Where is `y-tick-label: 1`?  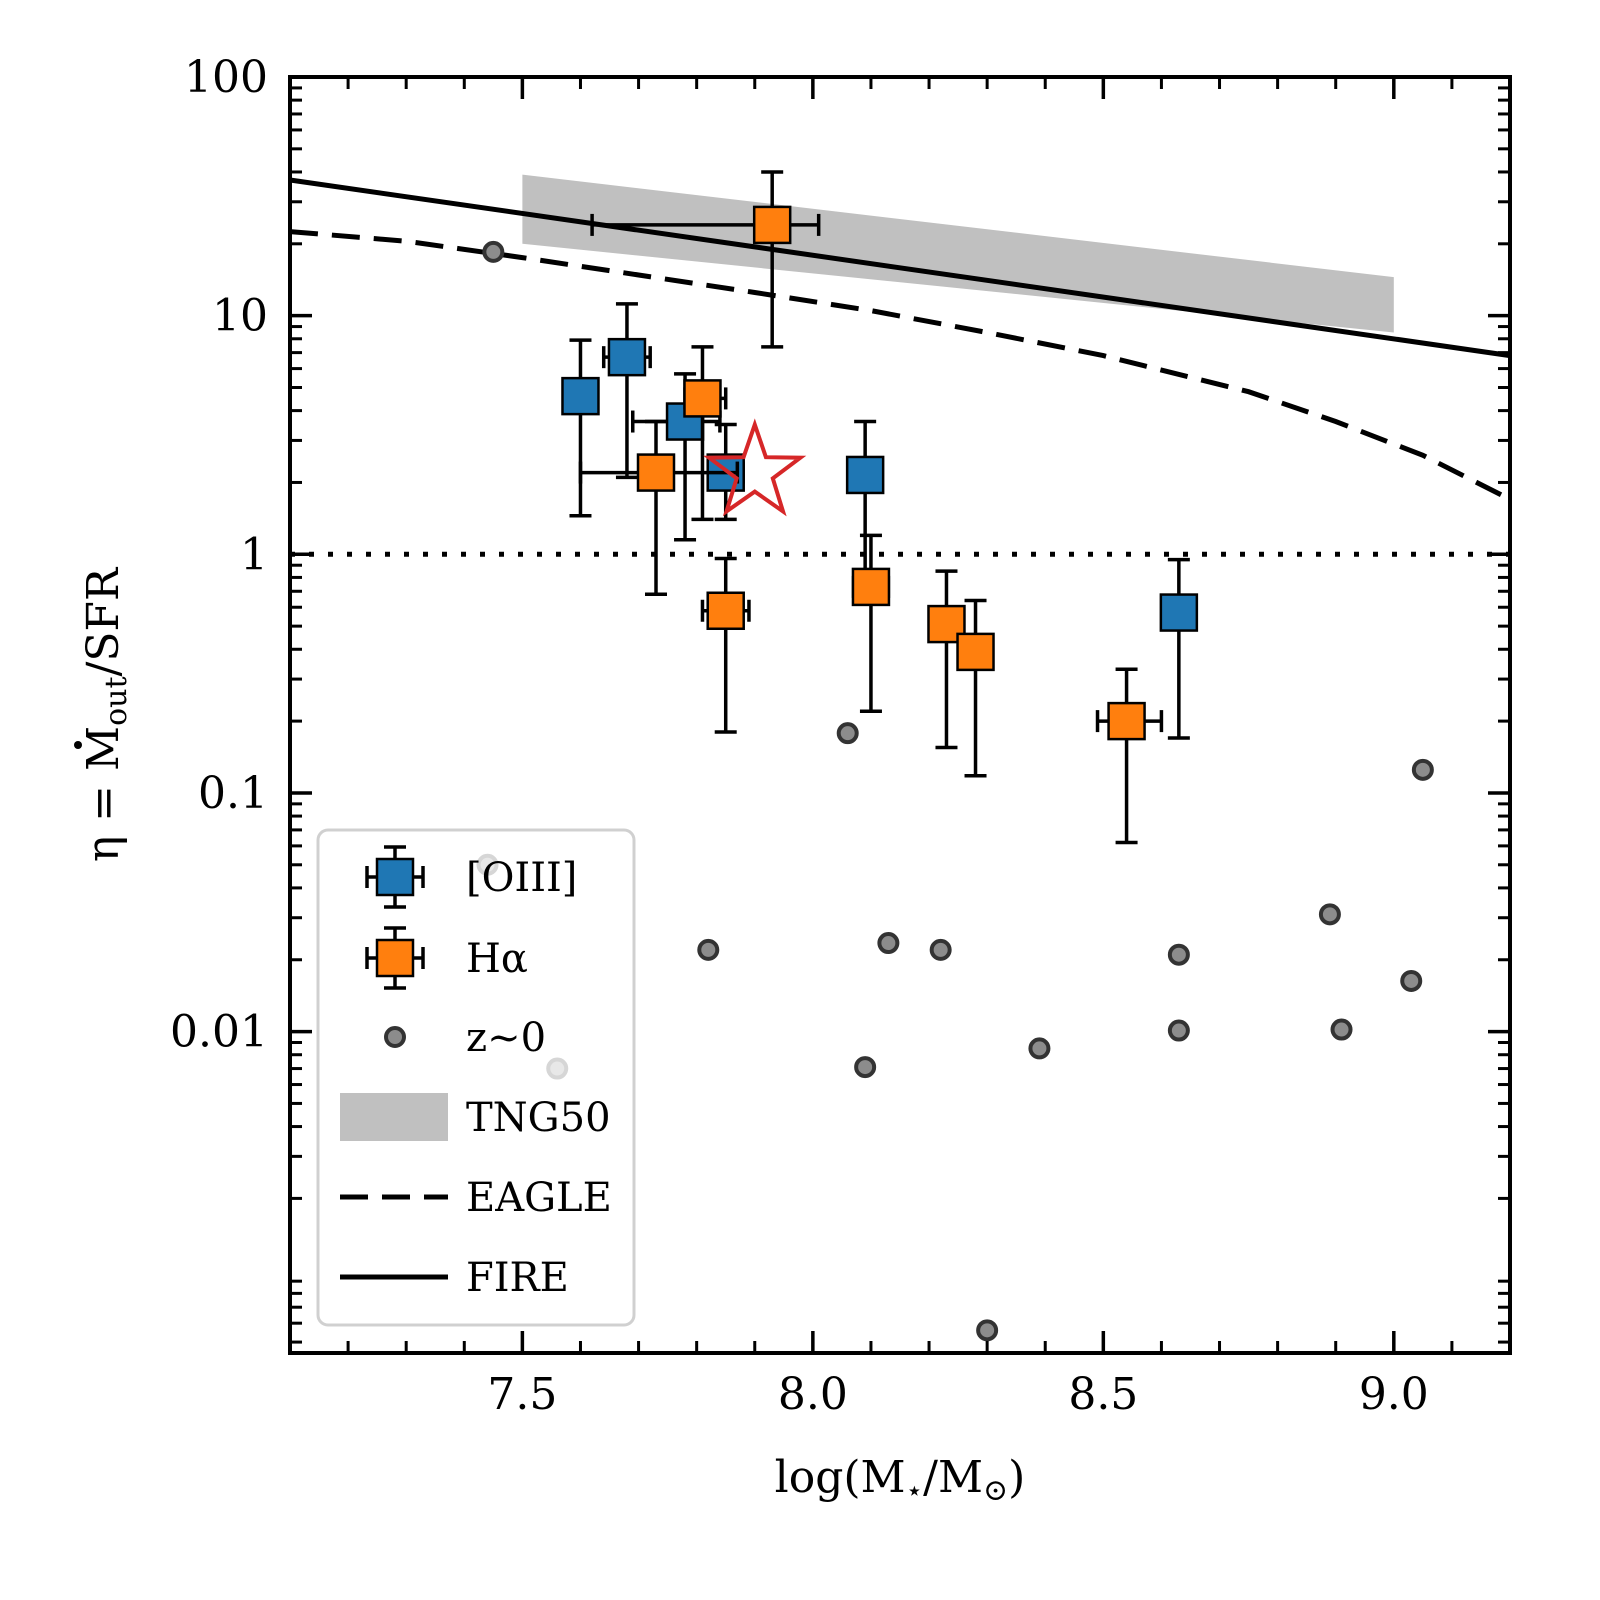
y-tick-label: 1 is located at coordinates (254, 554).